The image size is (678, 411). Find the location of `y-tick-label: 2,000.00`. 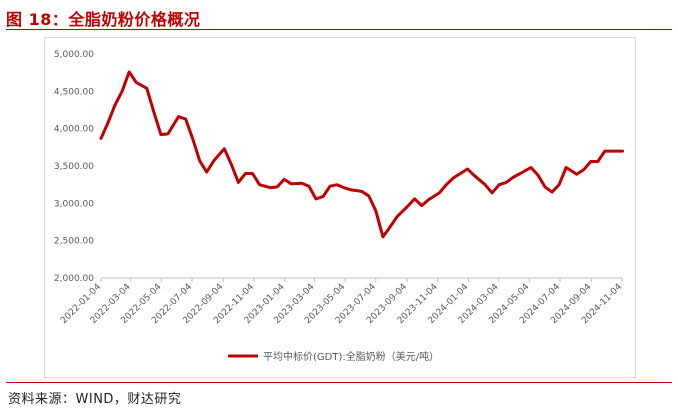

y-tick-label: 2,000.00 is located at coordinates (74, 279).